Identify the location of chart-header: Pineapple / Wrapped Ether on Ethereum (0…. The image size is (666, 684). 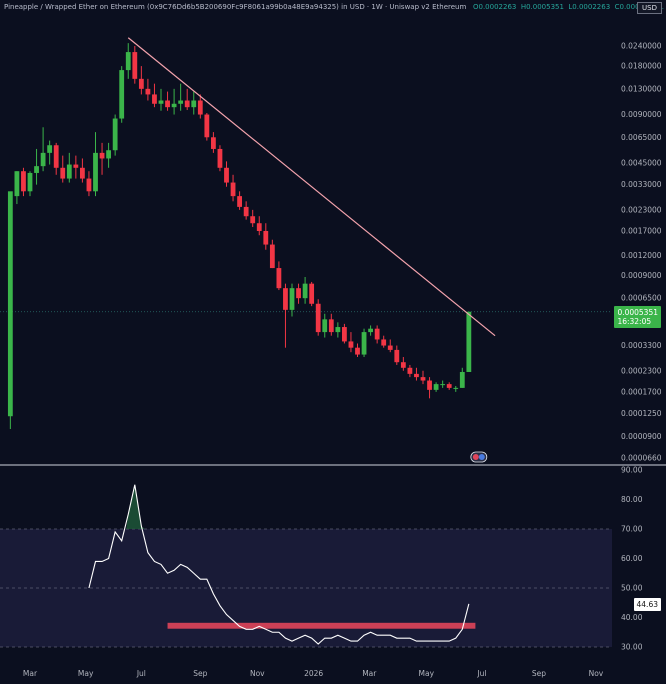
(334, 7).